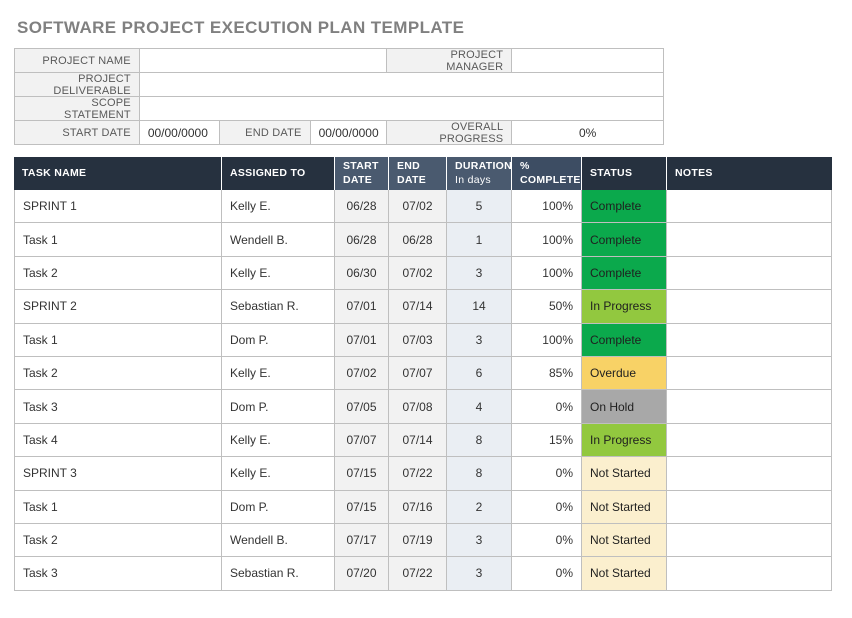 The width and height of the screenshot is (852, 618). I want to click on start-date-value: 00/00/0000, so click(179, 133).